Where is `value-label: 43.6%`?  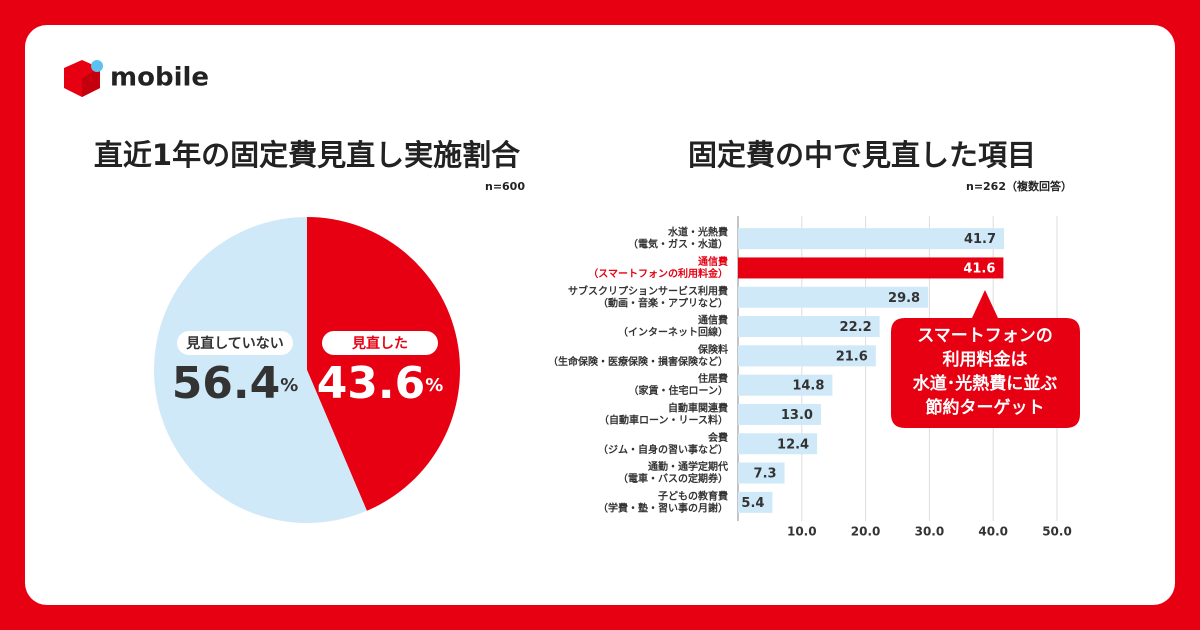 value-label: 43.6% is located at coordinates (380, 383).